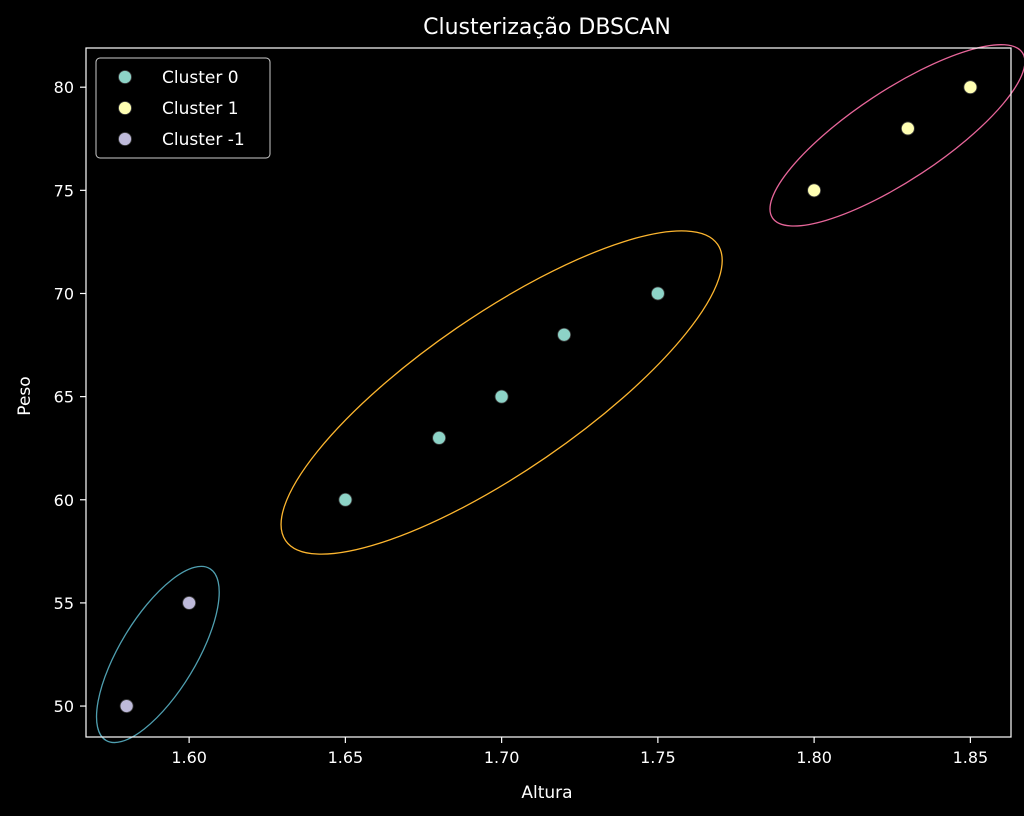  I want to click on chart-title: Clusterização DBSCAN, so click(547, 27).